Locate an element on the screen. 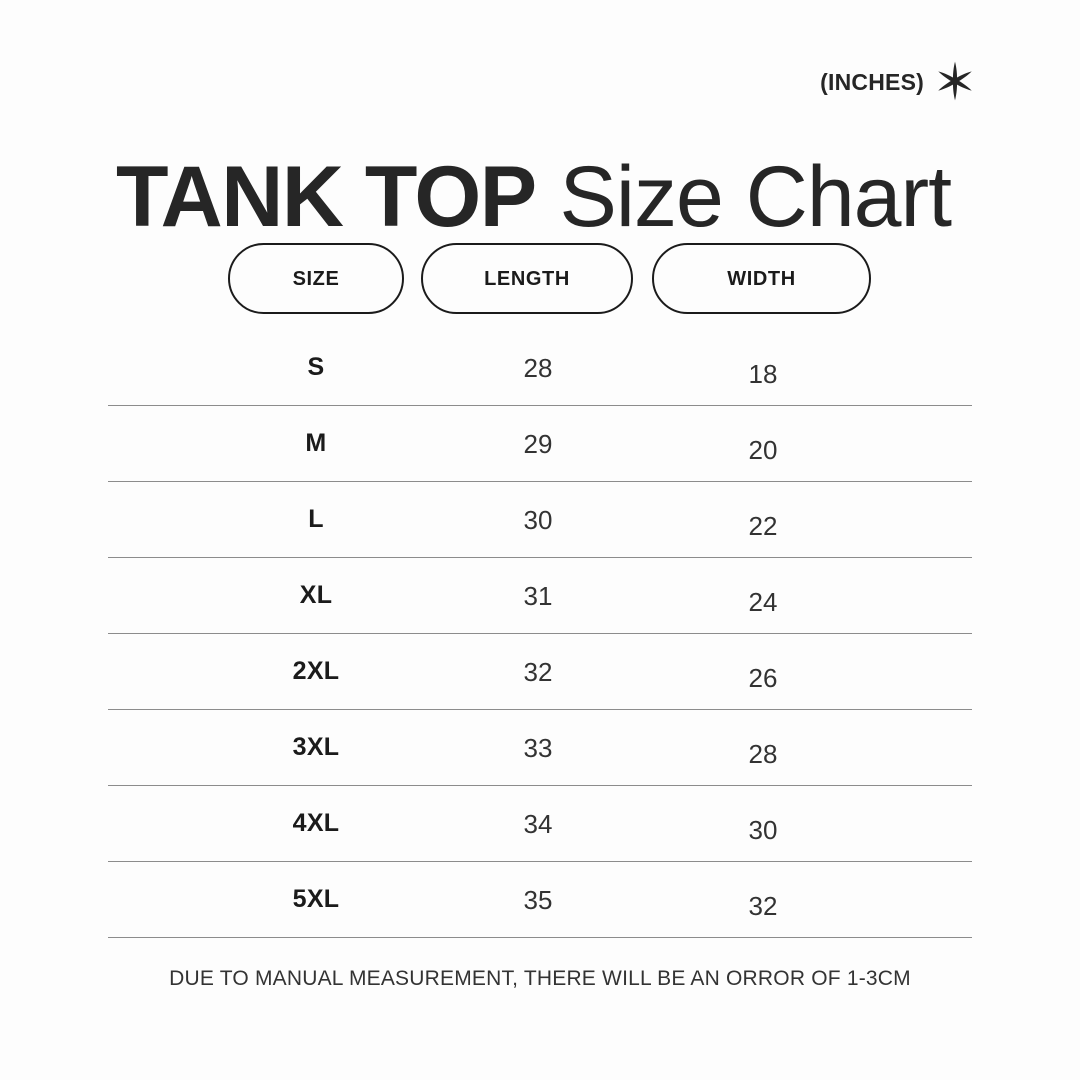  asterisk-icon is located at coordinates (955, 81).